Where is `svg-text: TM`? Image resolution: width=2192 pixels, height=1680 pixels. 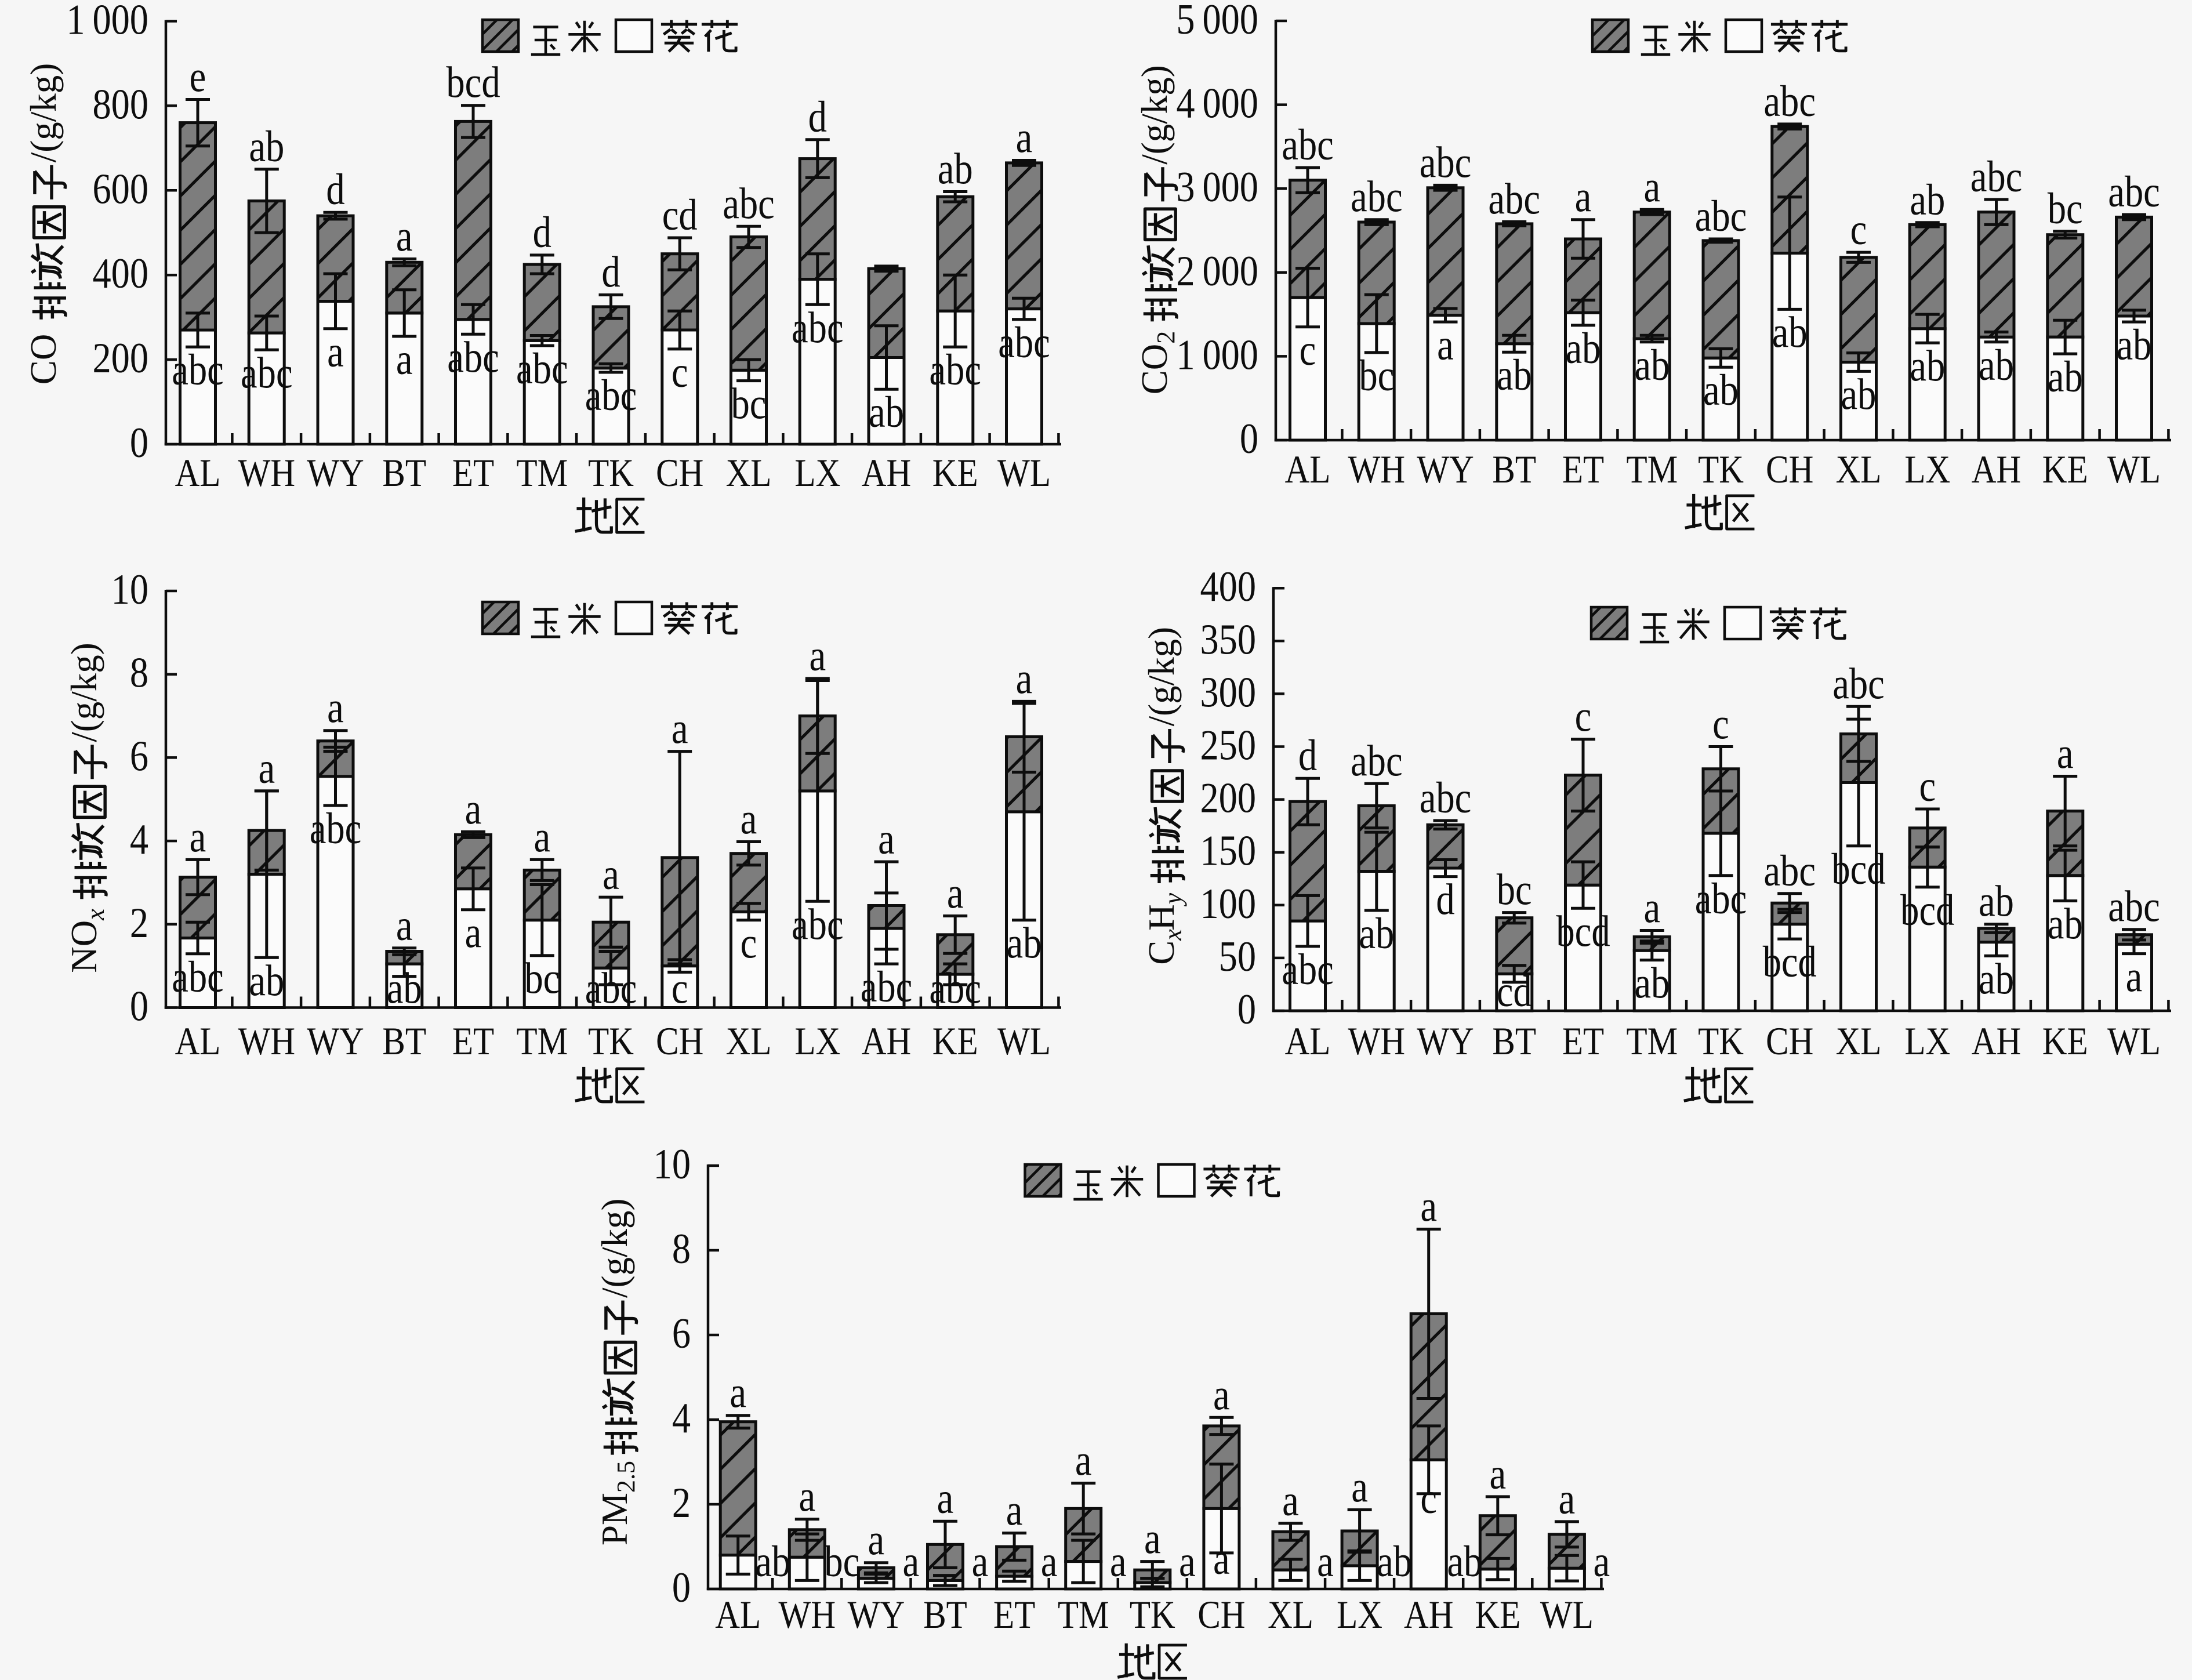 svg-text: TM is located at coordinates (542, 1041).